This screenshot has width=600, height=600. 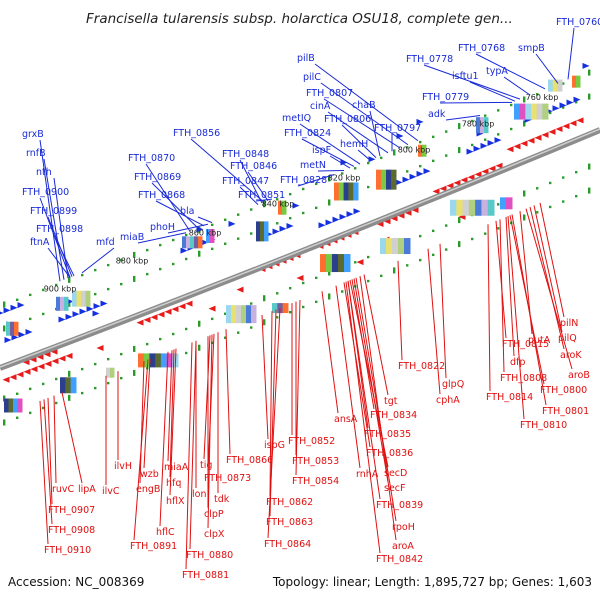 What do you see at coordinates (289, 502) in the screenshot?
I see `gene-label: FTH_0862` at bounding box center [289, 502].